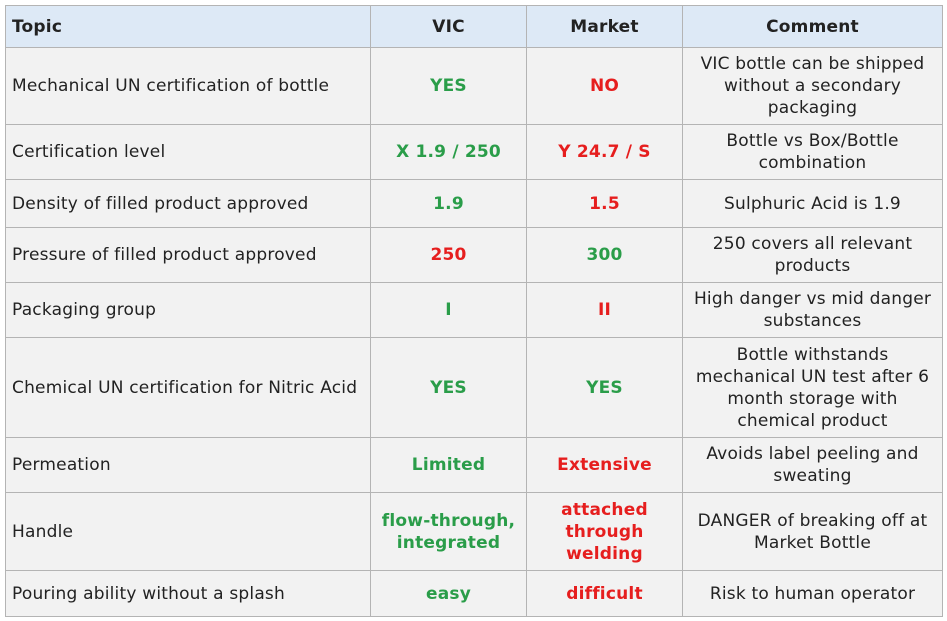 The image size is (947, 621). What do you see at coordinates (188, 152) in the screenshot?
I see `row-topic: Certification level` at bounding box center [188, 152].